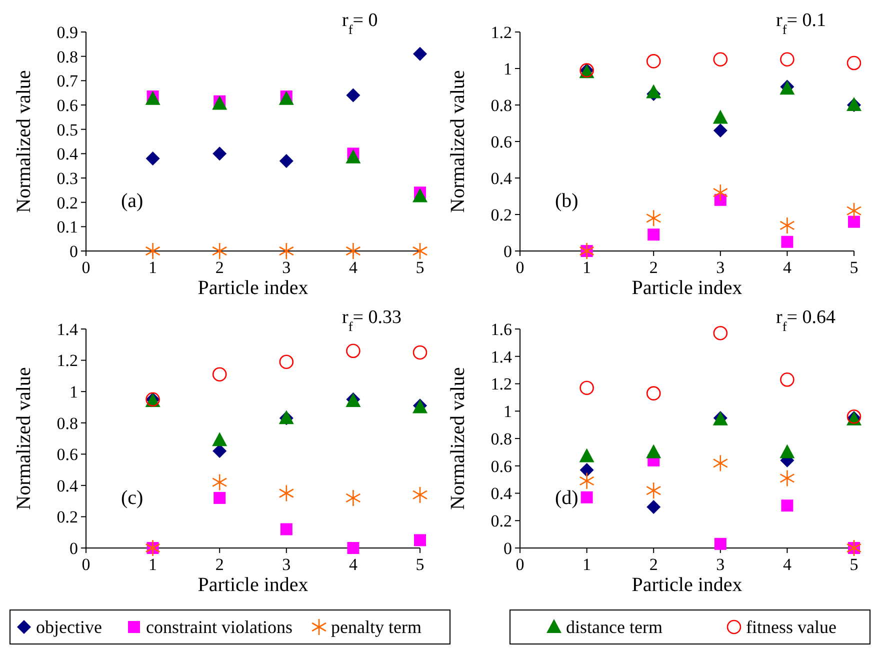 The image size is (884, 657). I want to click on annotation: r$_{f}$= 0, so click(360, 23).